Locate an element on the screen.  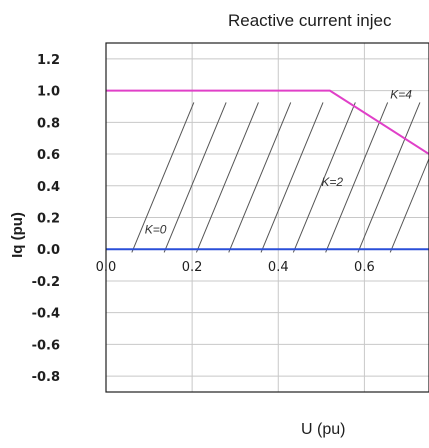
y-axis-label: Iq (pu) is located at coordinates (17, 235).